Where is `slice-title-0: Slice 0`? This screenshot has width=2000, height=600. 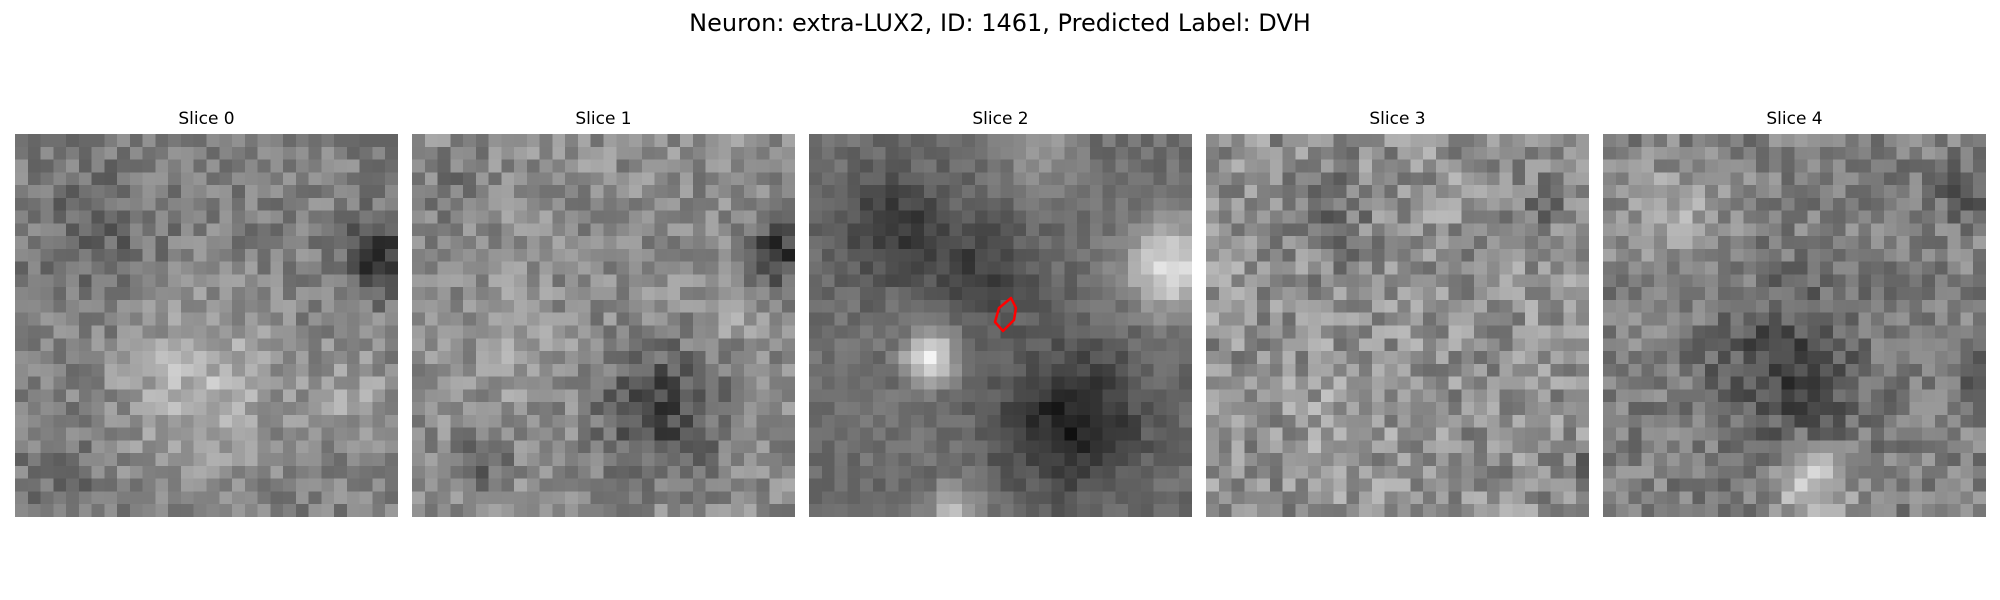 slice-title-0: Slice 0 is located at coordinates (206, 119).